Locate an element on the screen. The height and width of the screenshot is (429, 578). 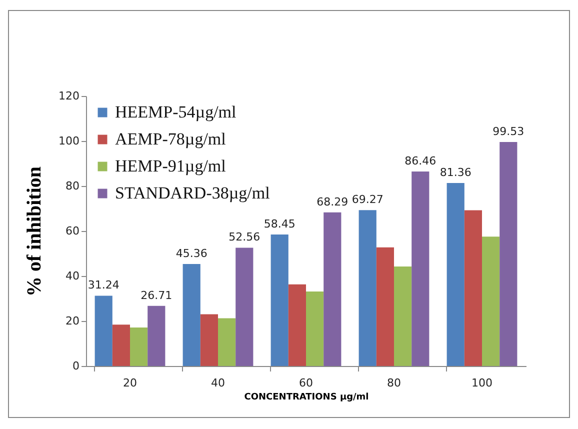
data-label: 86.46 is located at coordinates (420, 161).